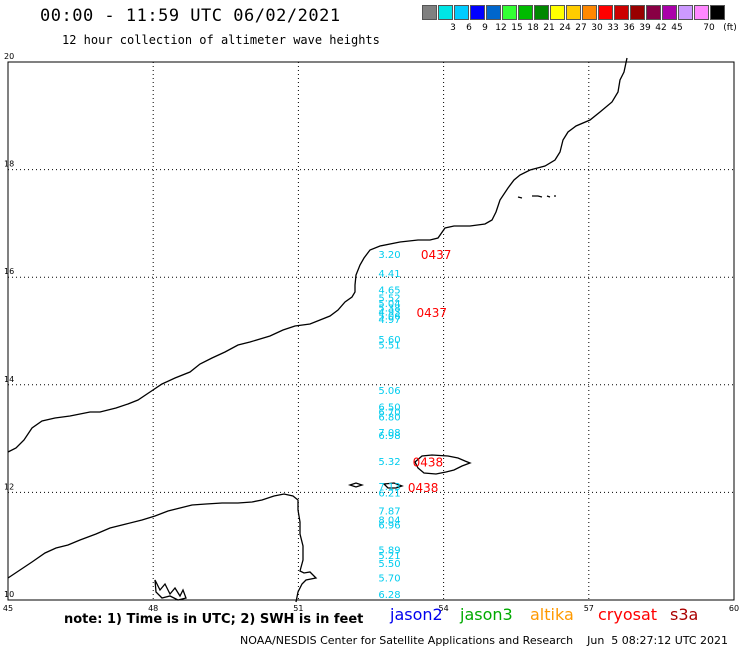 The width and height of the screenshot is (740, 650). What do you see at coordinates (389, 299) in the screenshot?
I see `wave-height-value: 5.52` at bounding box center [389, 299].